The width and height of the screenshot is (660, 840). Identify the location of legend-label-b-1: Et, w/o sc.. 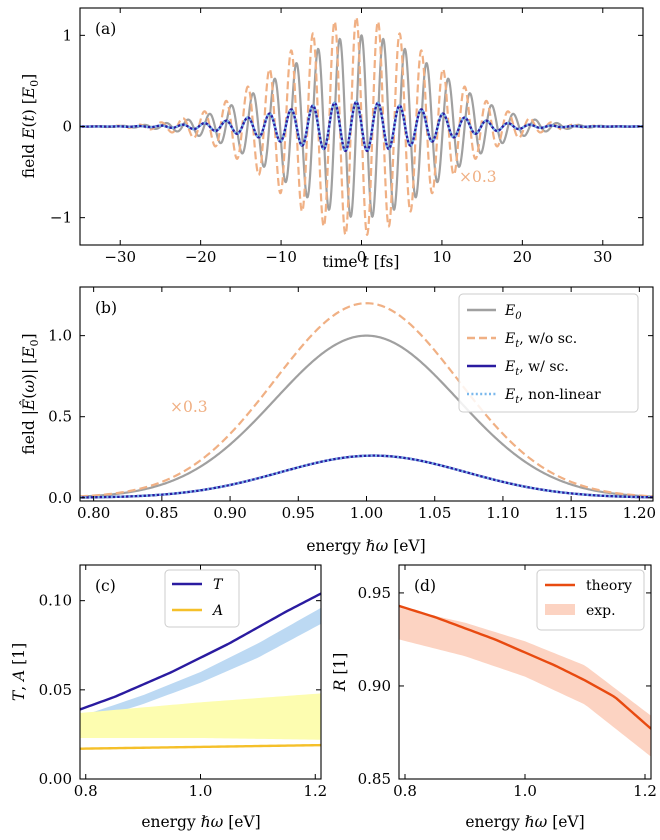
(540, 340).